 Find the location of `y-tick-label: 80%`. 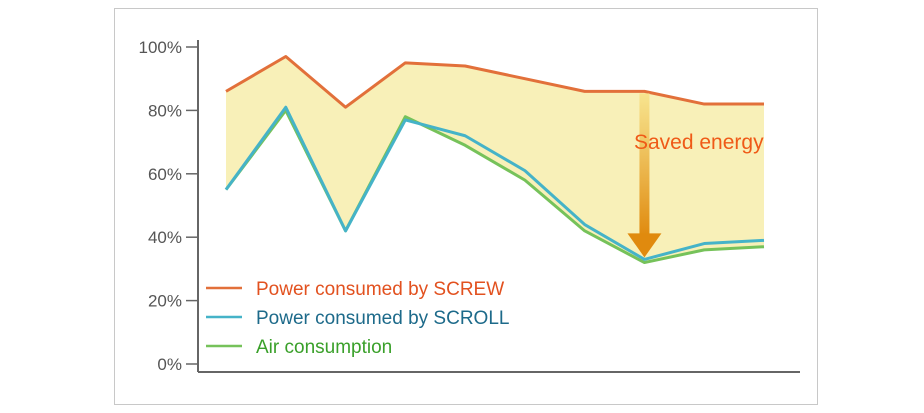

y-tick-label: 80% is located at coordinates (165, 110).